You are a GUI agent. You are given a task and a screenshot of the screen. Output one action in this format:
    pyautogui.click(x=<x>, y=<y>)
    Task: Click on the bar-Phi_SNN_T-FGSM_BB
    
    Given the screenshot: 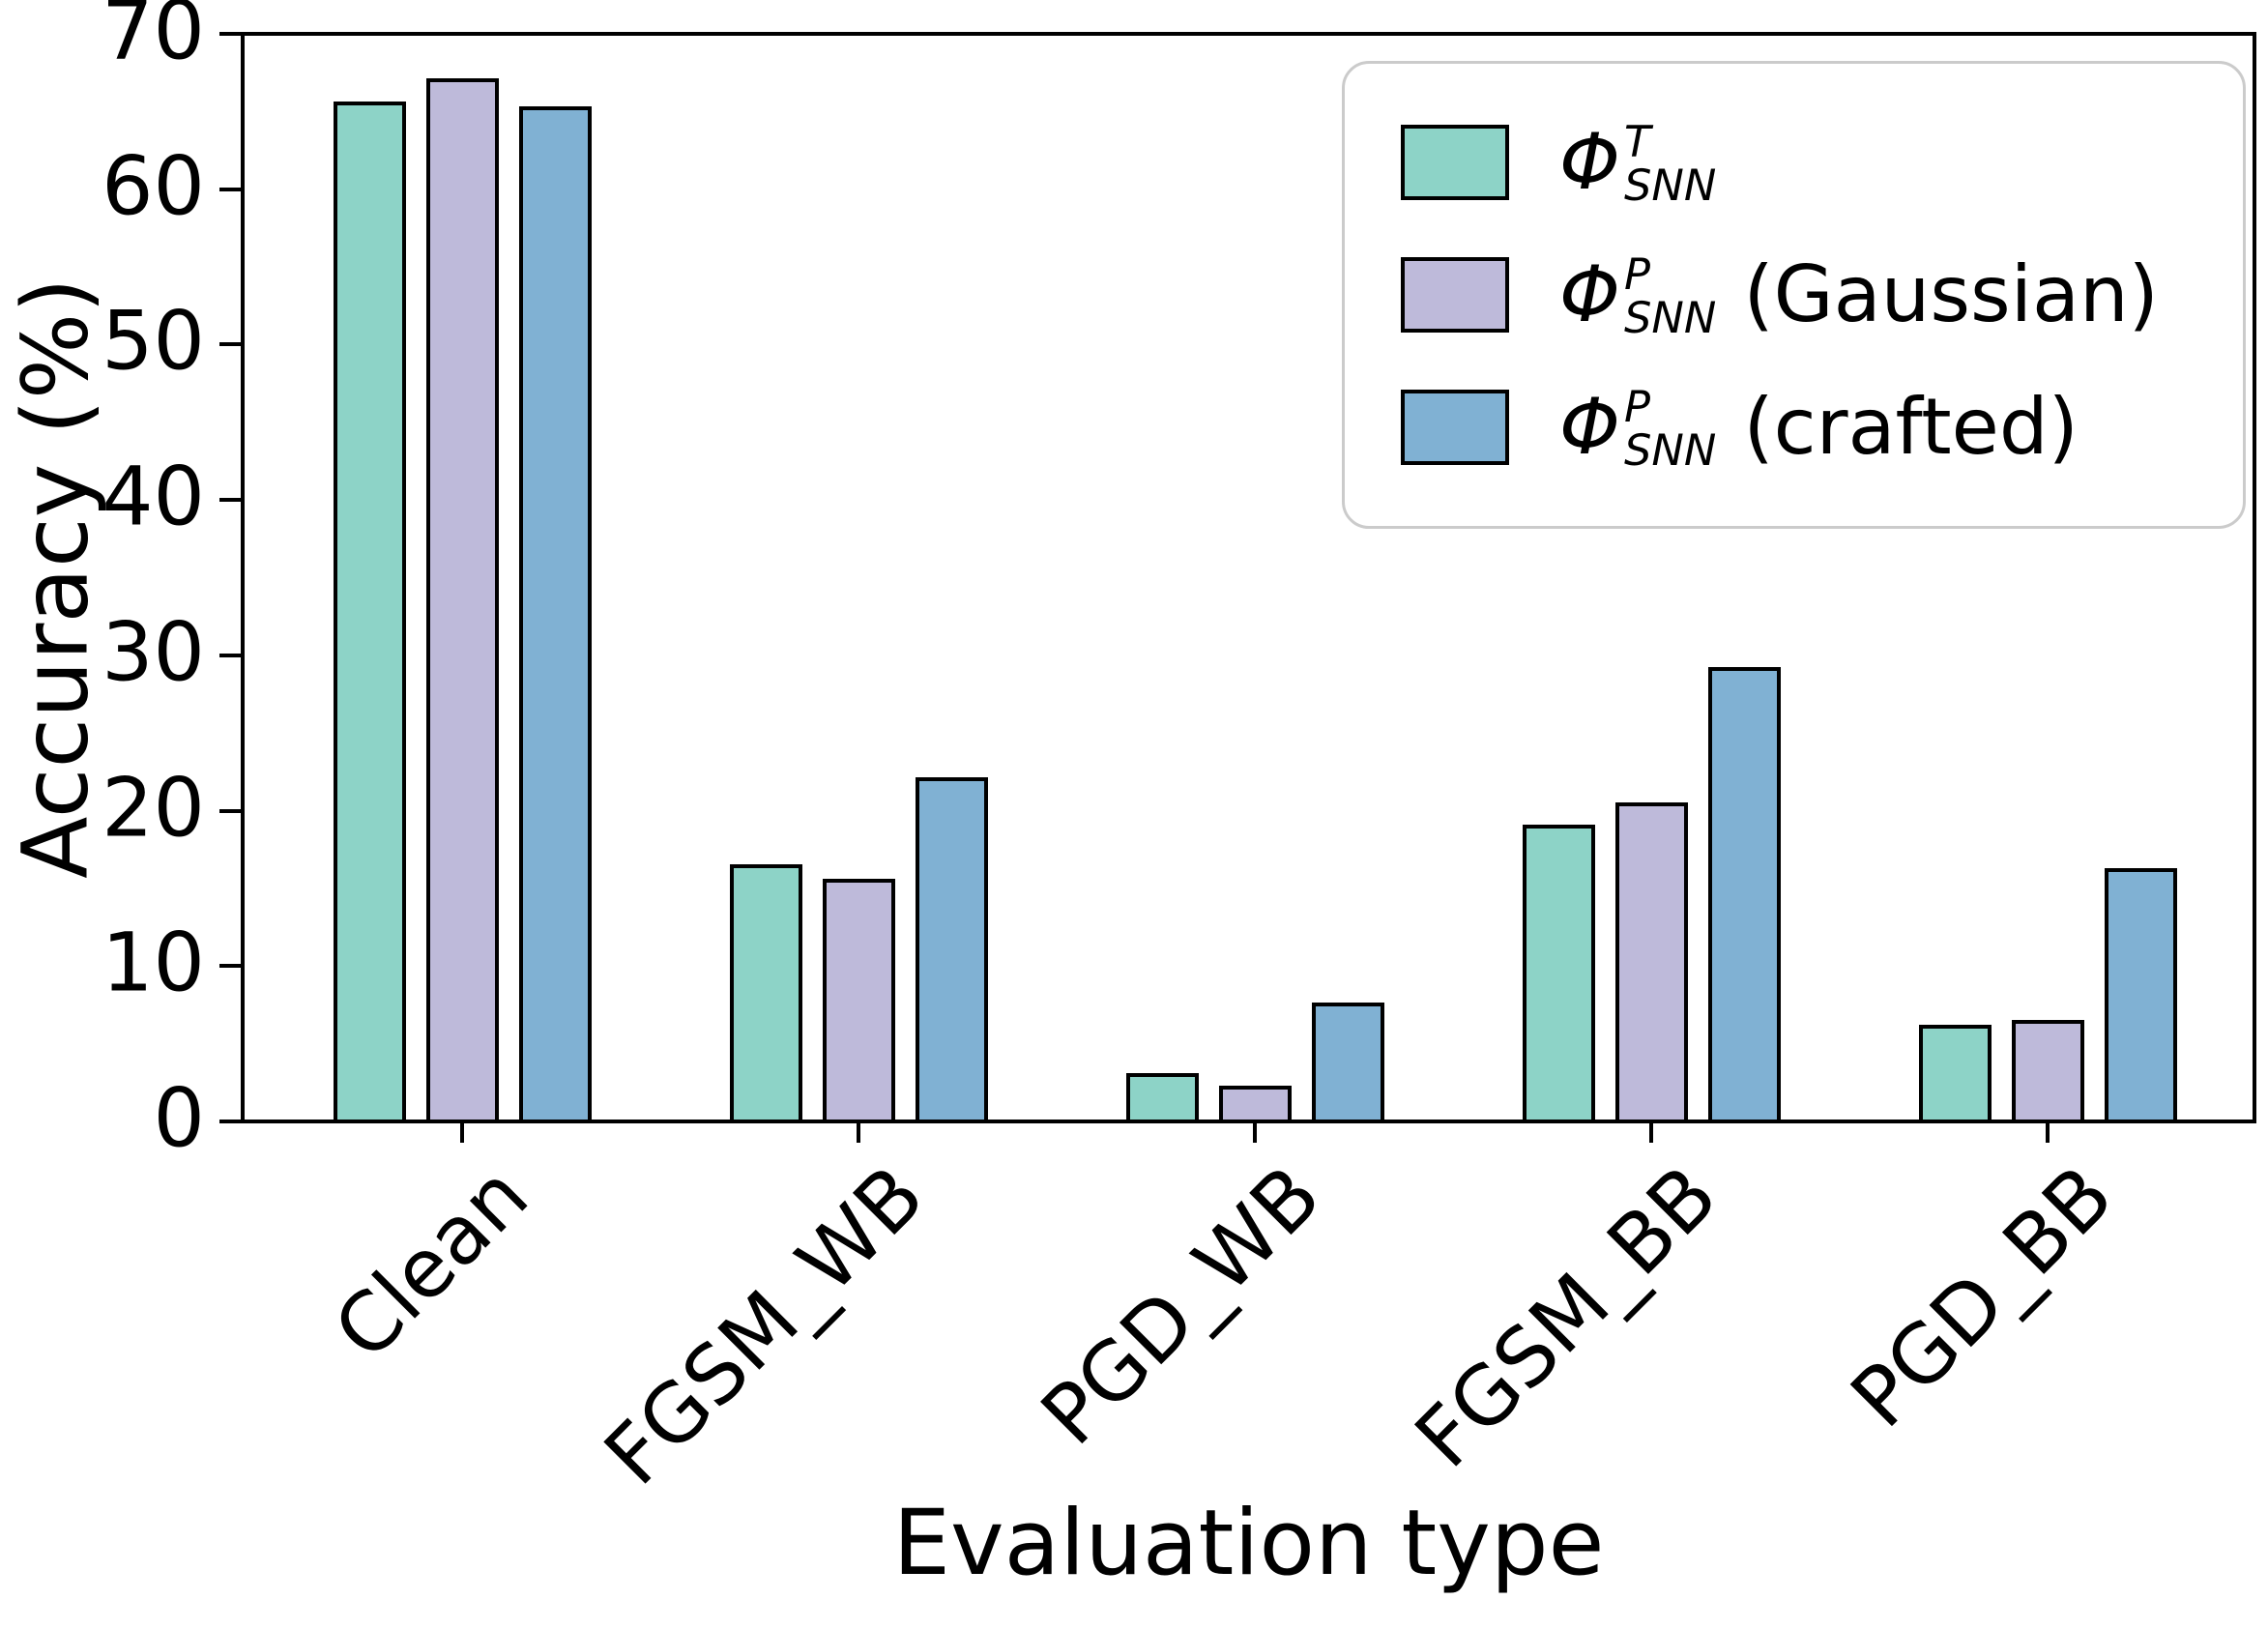 What is the action you would take?
    pyautogui.click(x=1559, y=972)
    